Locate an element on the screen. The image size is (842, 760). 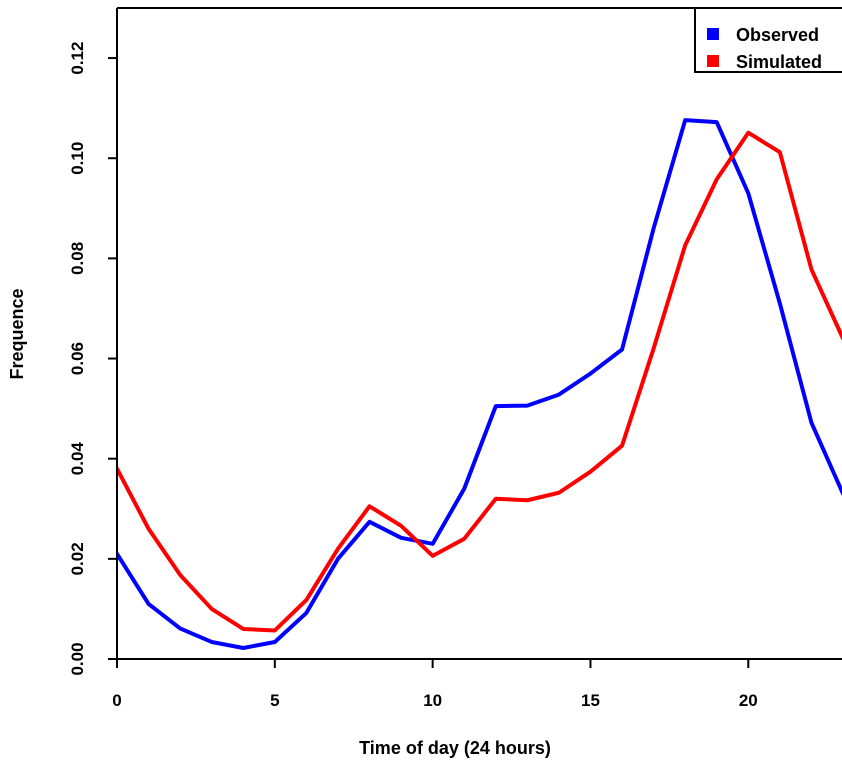
legend-box is located at coordinates (768, 40).